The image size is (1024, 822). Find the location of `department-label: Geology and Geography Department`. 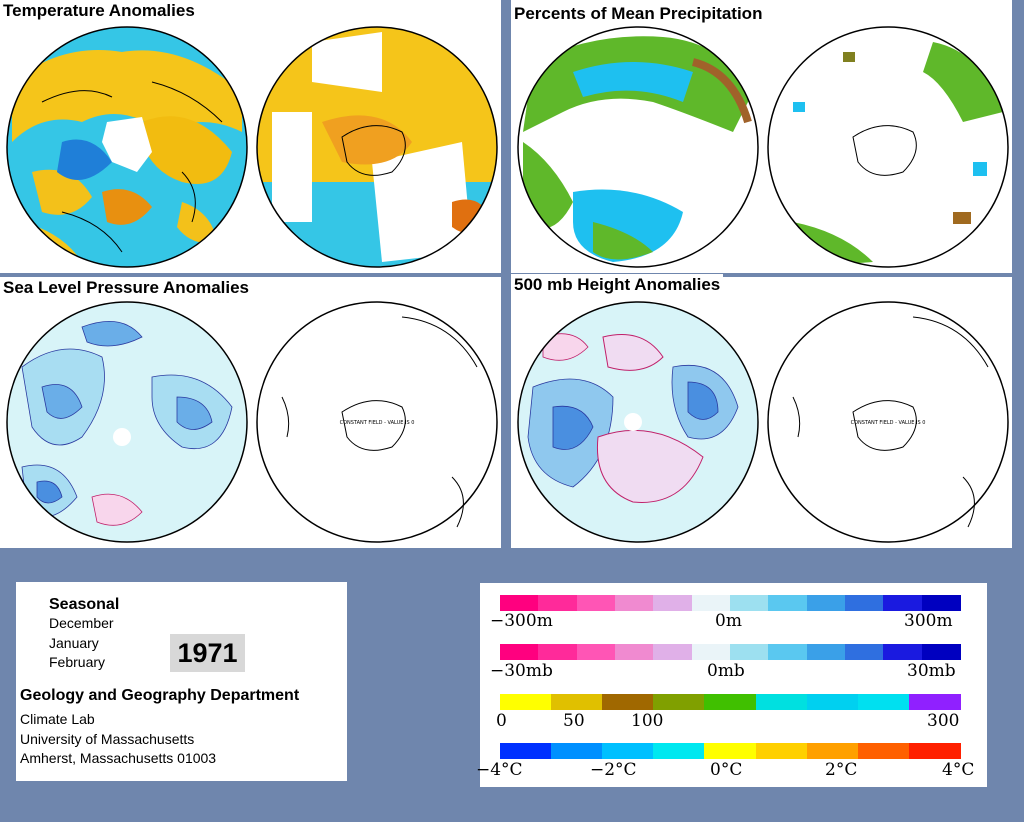

department-label: Geology and Geography Department is located at coordinates (160, 695).